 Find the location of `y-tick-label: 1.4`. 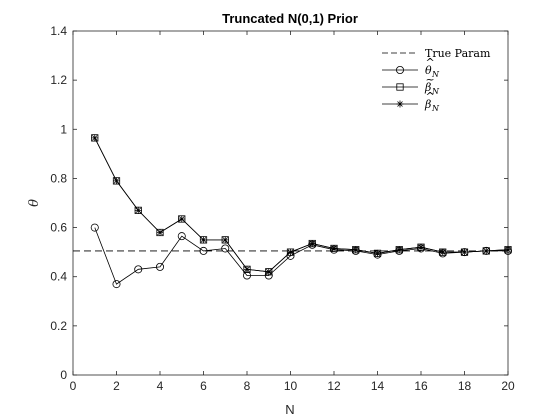

y-tick-label: 1.4 is located at coordinates (58, 31).